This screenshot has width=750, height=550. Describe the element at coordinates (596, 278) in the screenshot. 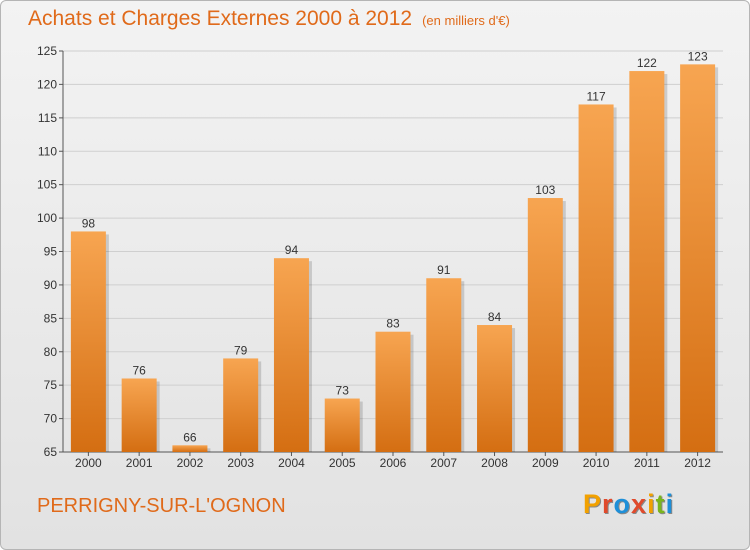

I see `bar-2010` at that location.